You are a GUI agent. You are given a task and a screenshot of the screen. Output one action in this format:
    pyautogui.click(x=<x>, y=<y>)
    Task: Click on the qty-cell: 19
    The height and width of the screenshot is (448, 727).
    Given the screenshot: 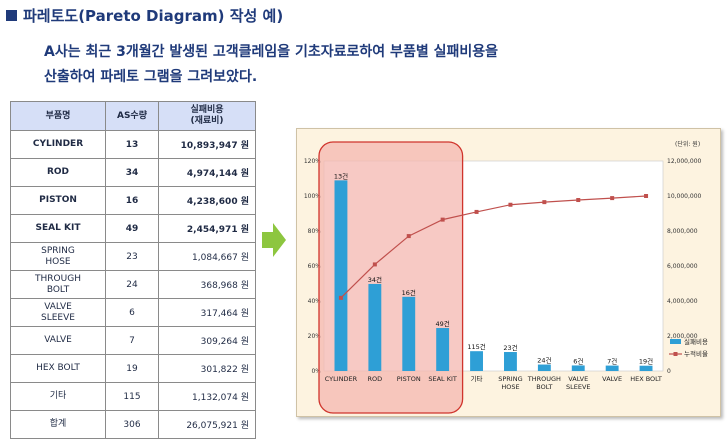 What is the action you would take?
    pyautogui.click(x=132, y=368)
    